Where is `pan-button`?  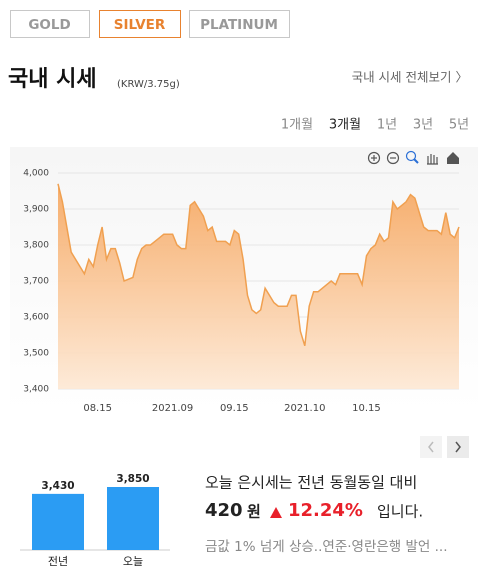
pan-button is located at coordinates (432, 159).